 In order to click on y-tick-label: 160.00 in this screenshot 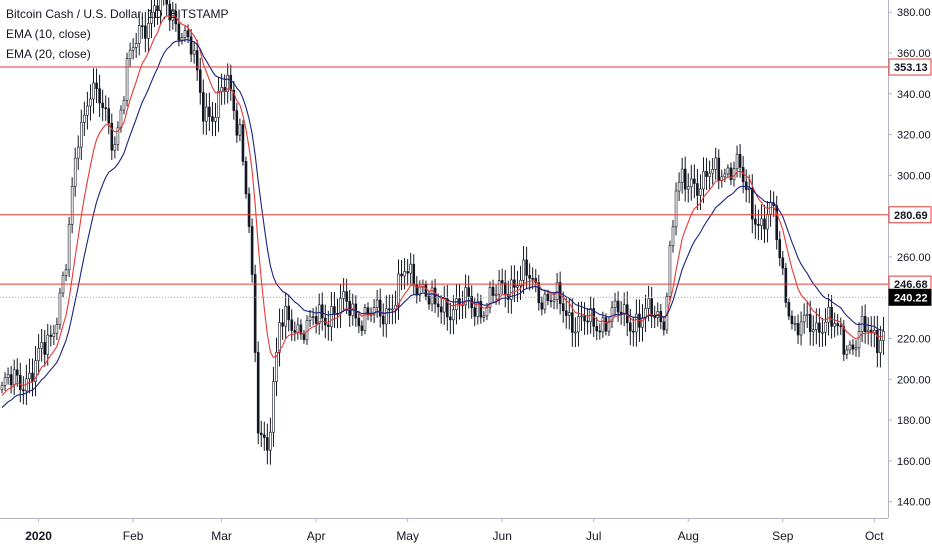, I will do `click(914, 462)`.